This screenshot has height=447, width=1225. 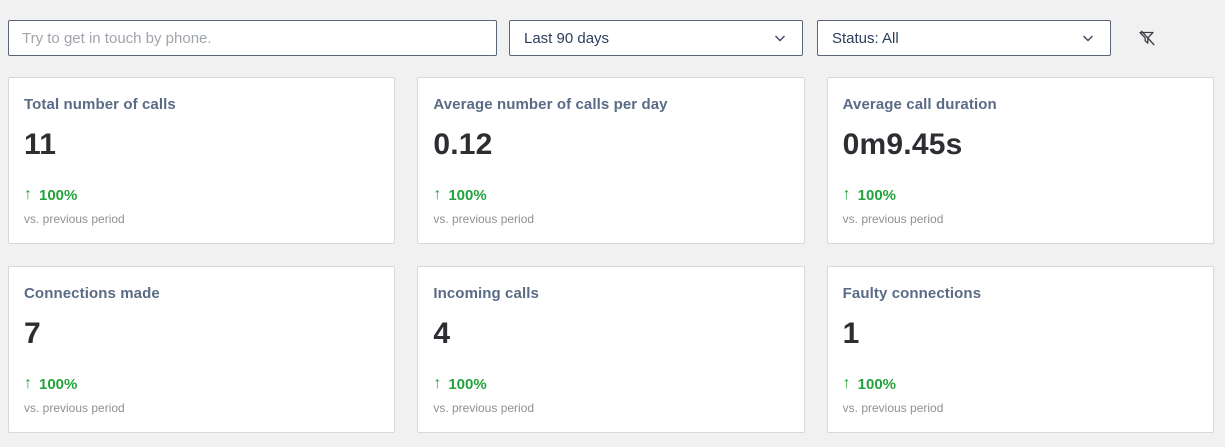 What do you see at coordinates (912, 293) in the screenshot?
I see `card-title: Faulty connections` at bounding box center [912, 293].